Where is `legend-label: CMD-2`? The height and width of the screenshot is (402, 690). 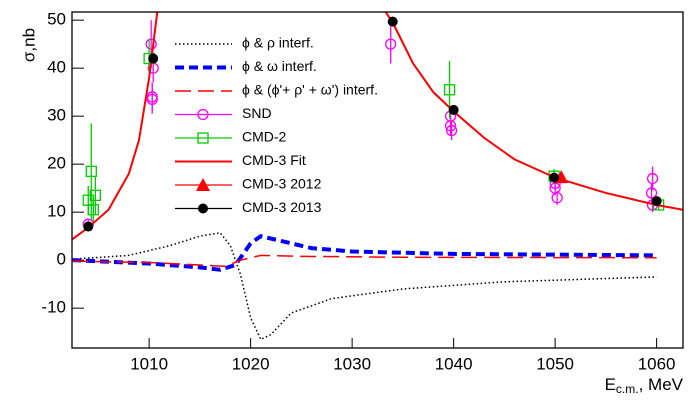
legend-label: CMD-2 is located at coordinates (264, 137).